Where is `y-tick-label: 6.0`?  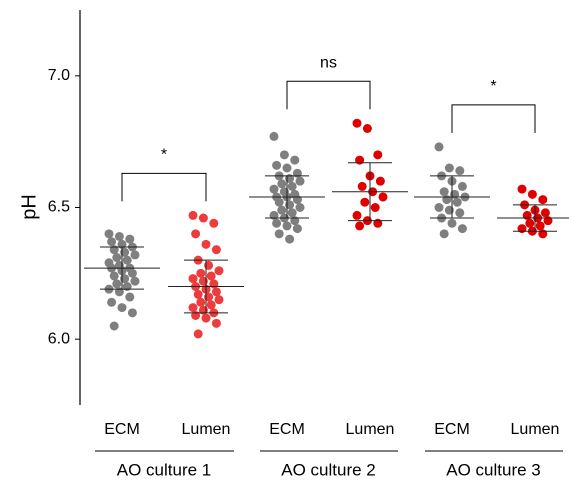
y-tick-label: 6.0 is located at coordinates (59, 338).